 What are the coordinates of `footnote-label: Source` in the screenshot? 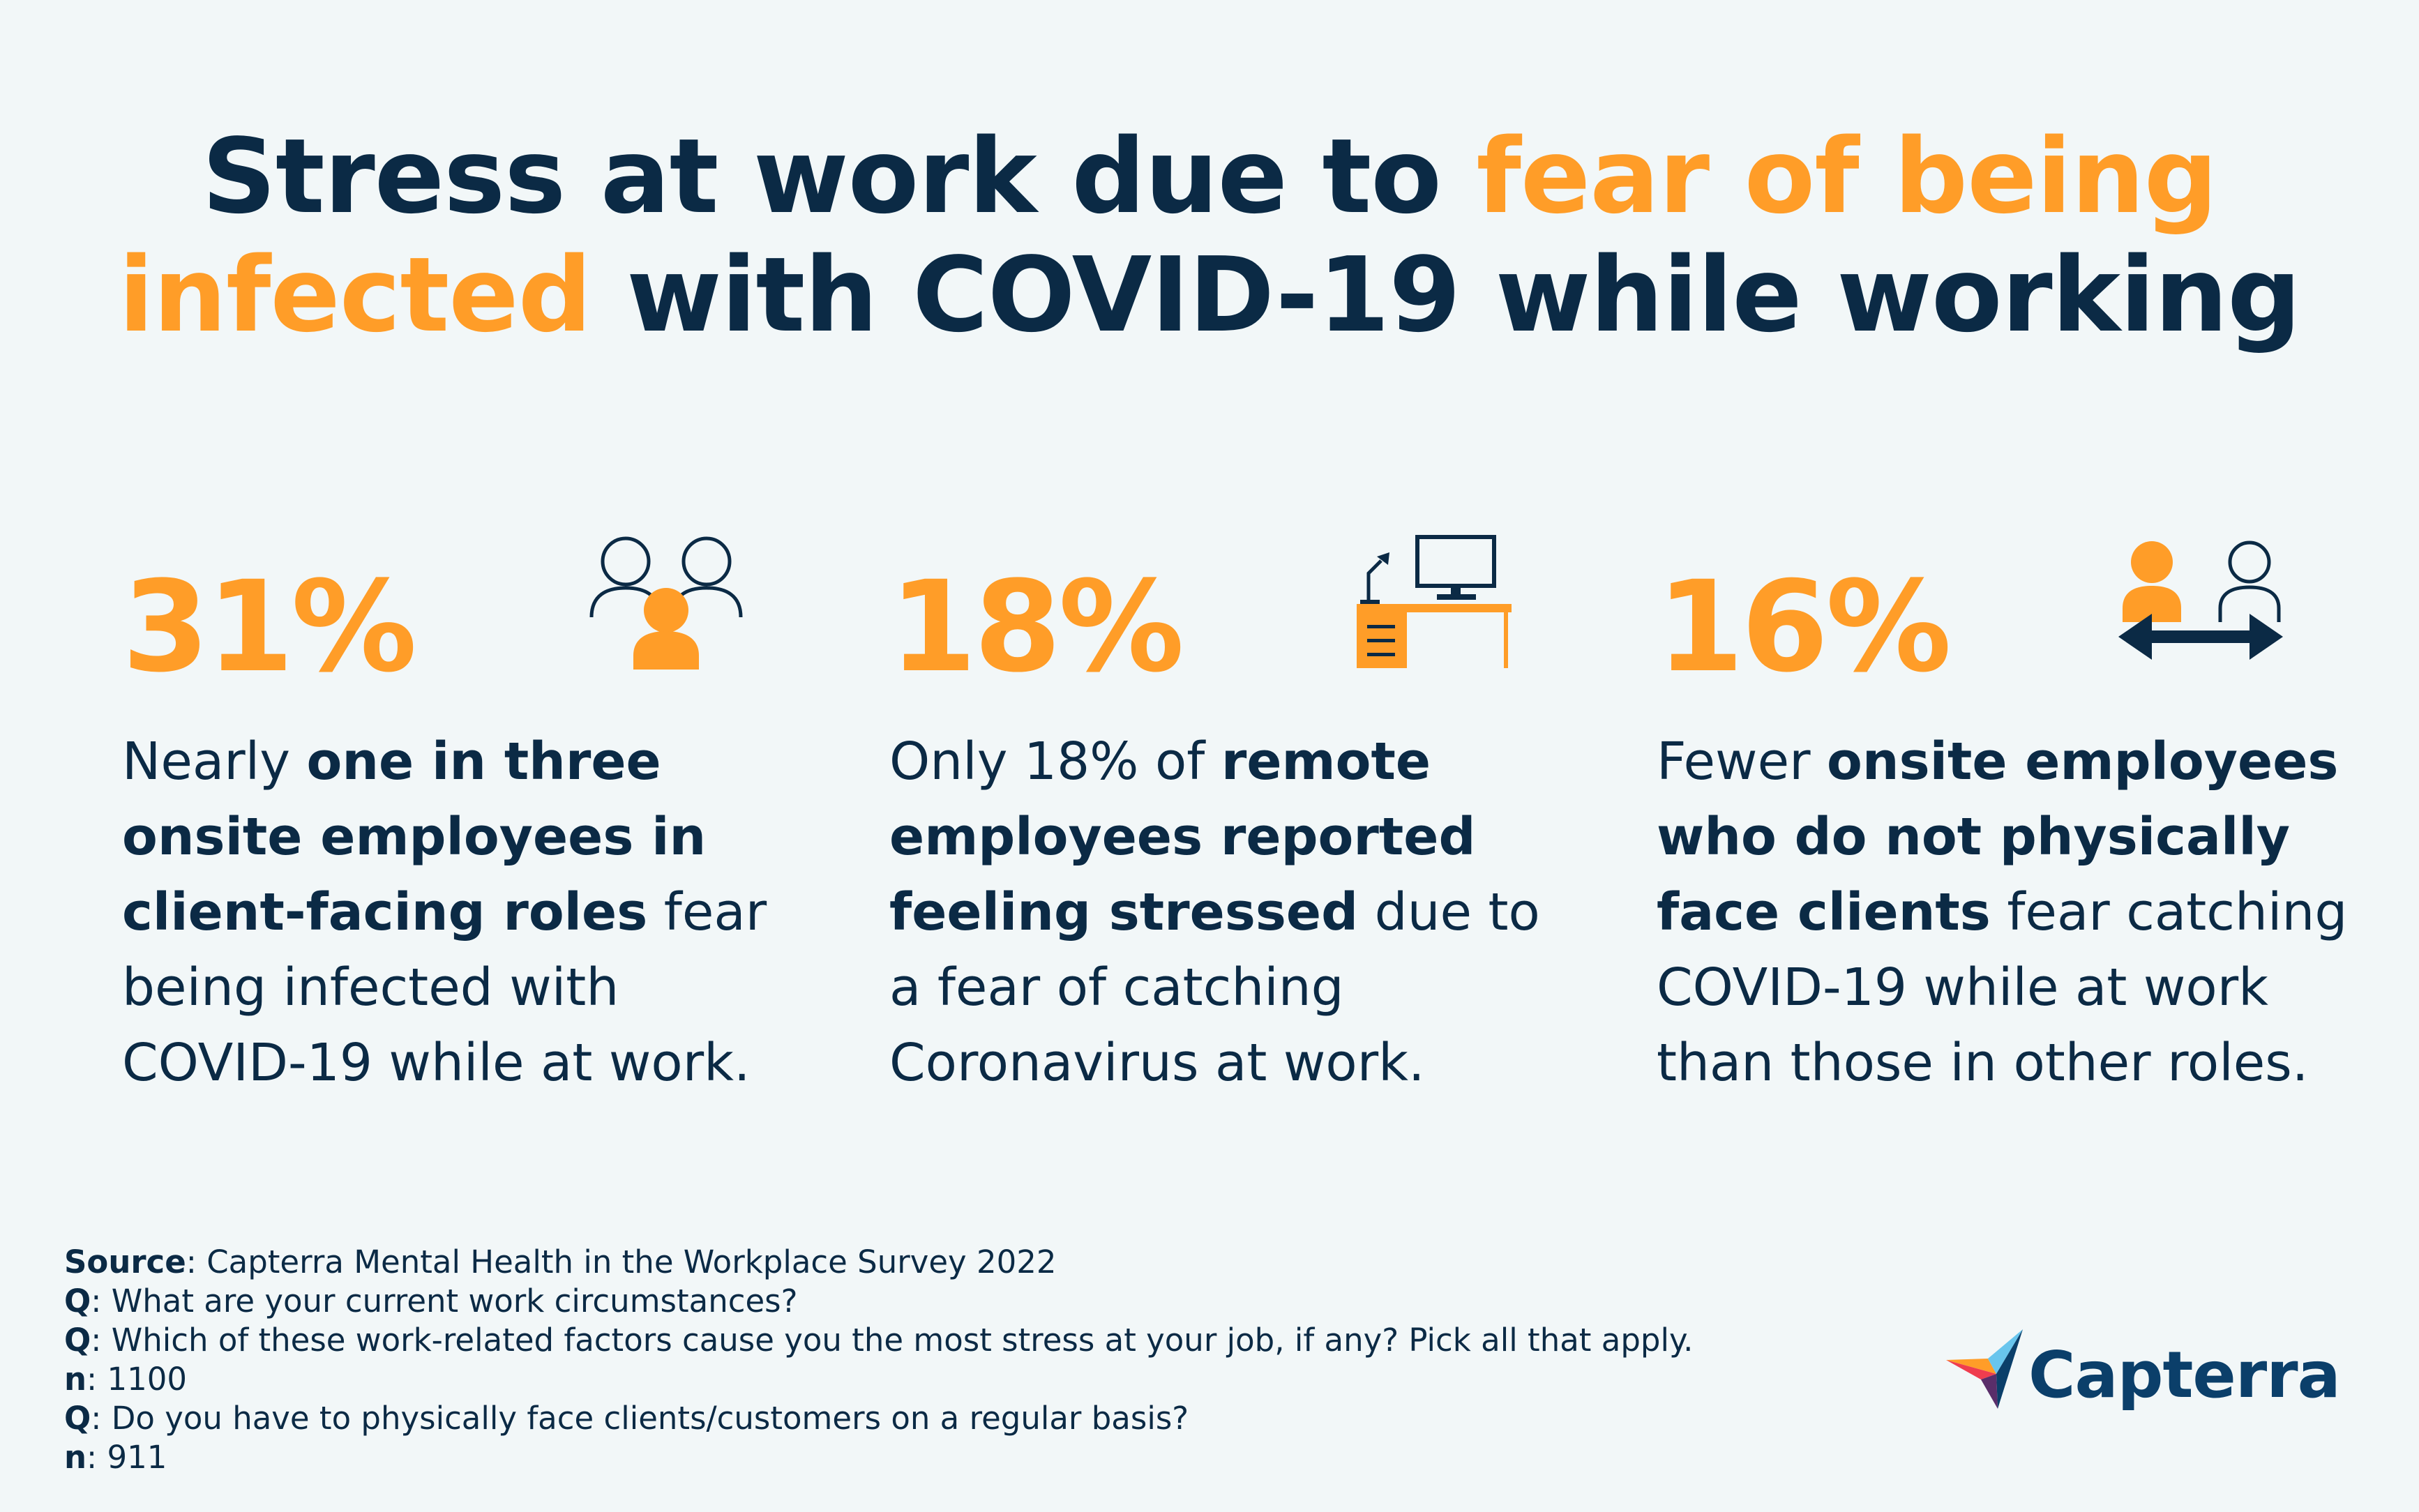 It's located at (125, 1261).